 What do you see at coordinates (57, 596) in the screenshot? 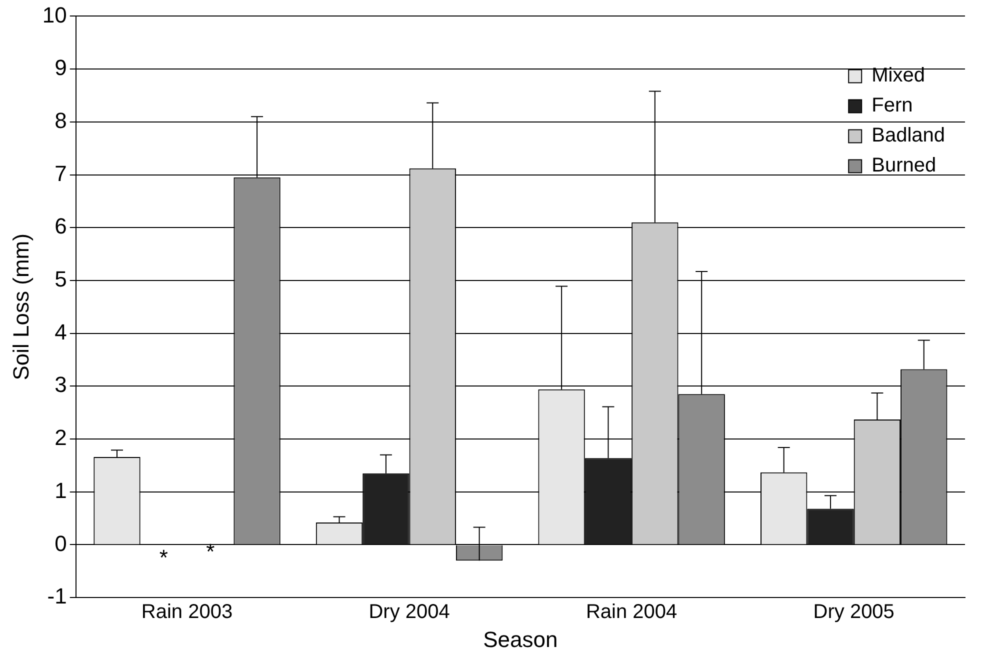
I see `y-tick-label: -1` at bounding box center [57, 596].